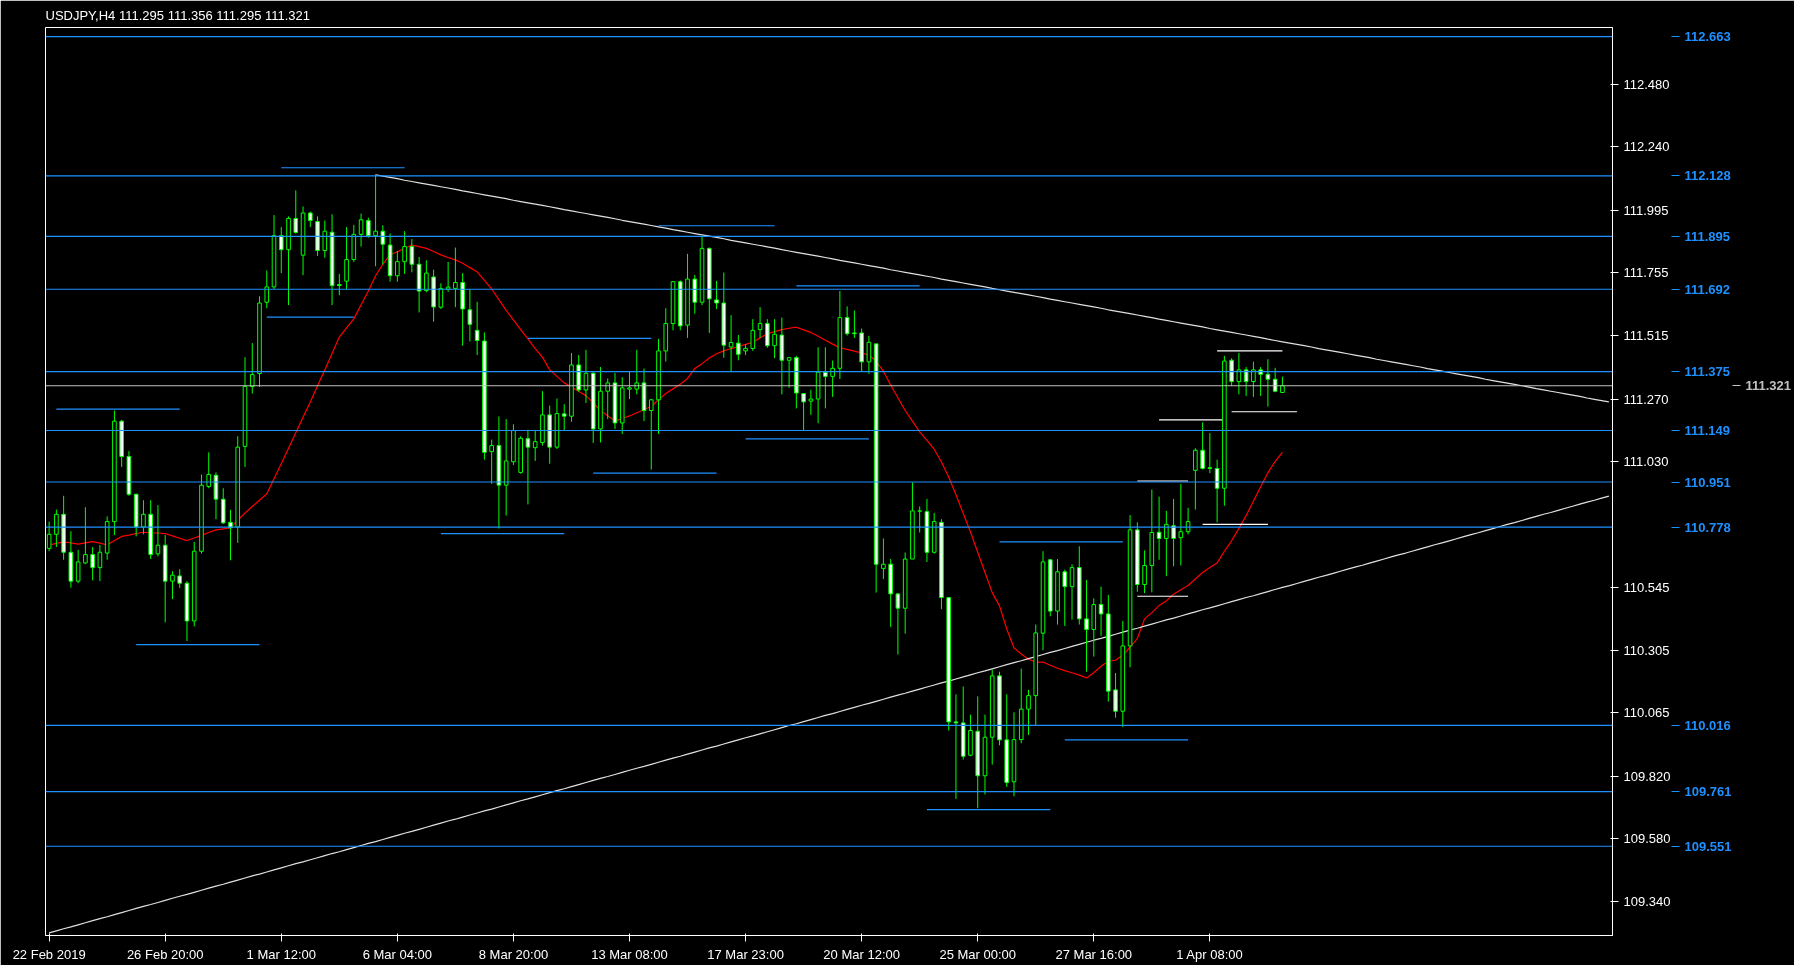  Describe the element at coordinates (1708, 846) in the screenshot. I see `ref-line-label: 109.551` at that location.